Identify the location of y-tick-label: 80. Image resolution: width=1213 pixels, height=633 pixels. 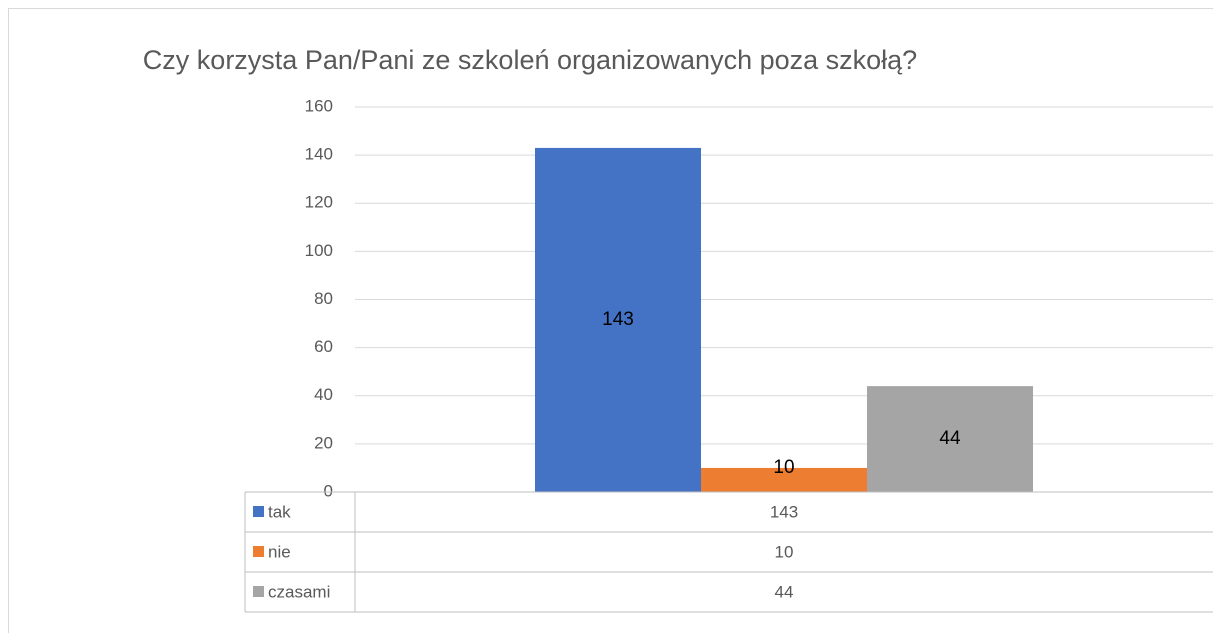
(323, 298).